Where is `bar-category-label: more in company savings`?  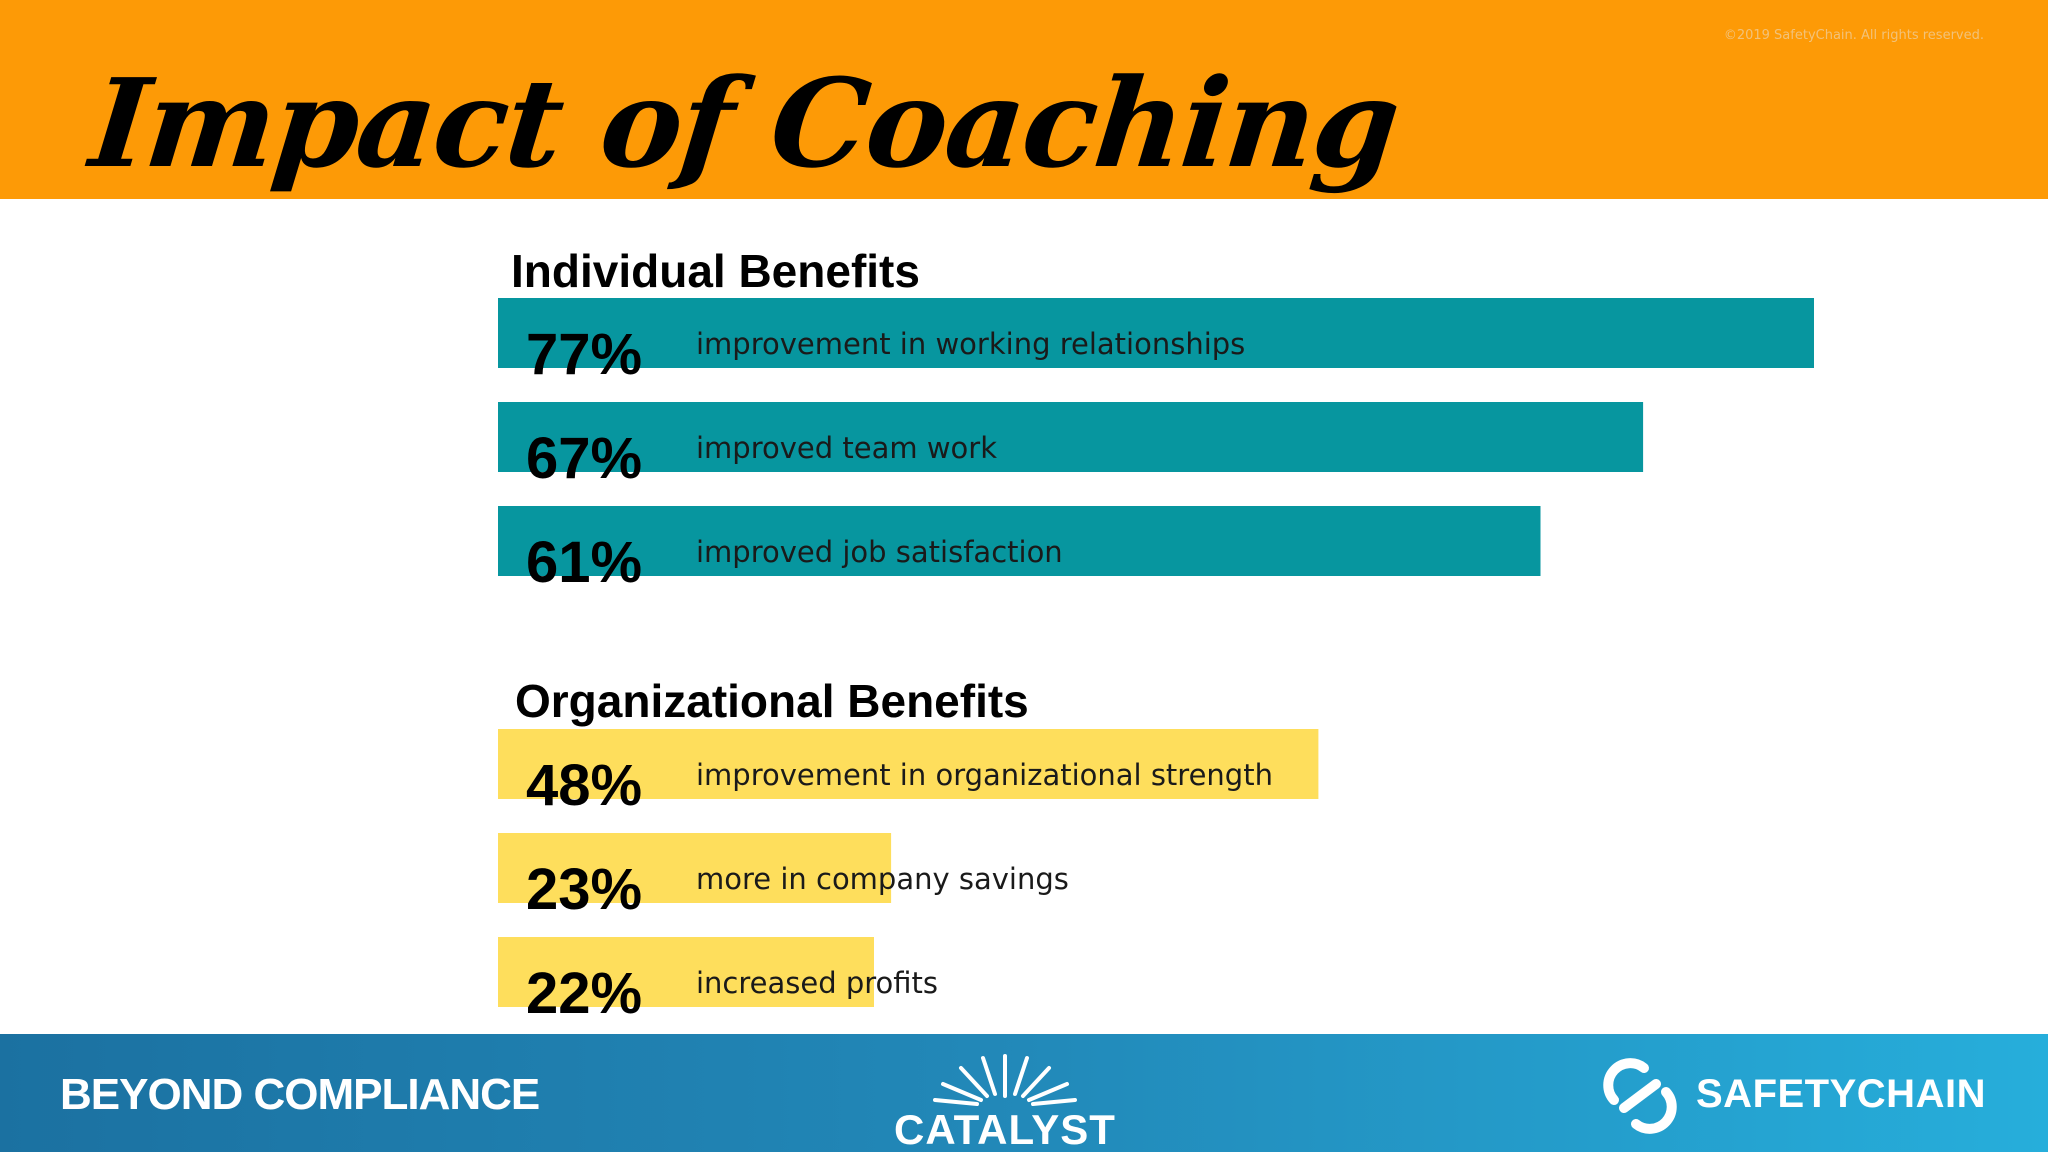 bar-category-label: more in company savings is located at coordinates (882, 879).